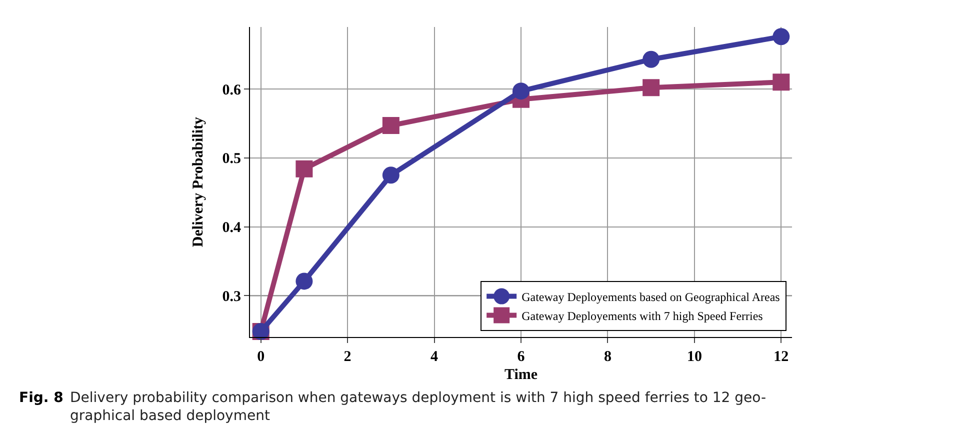 This screenshot has height=442, width=960. What do you see at coordinates (643, 315) in the screenshot?
I see `legend-label: Gateway Deployements with 7 high Speed Ferries` at bounding box center [643, 315].